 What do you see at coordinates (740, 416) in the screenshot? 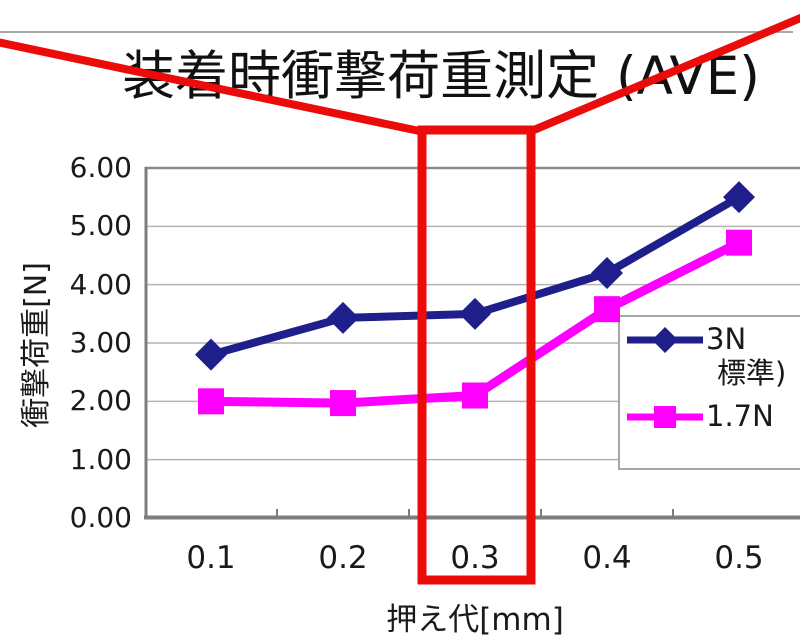
I see `legend-label-1-7n: 1.7N` at bounding box center [740, 416].